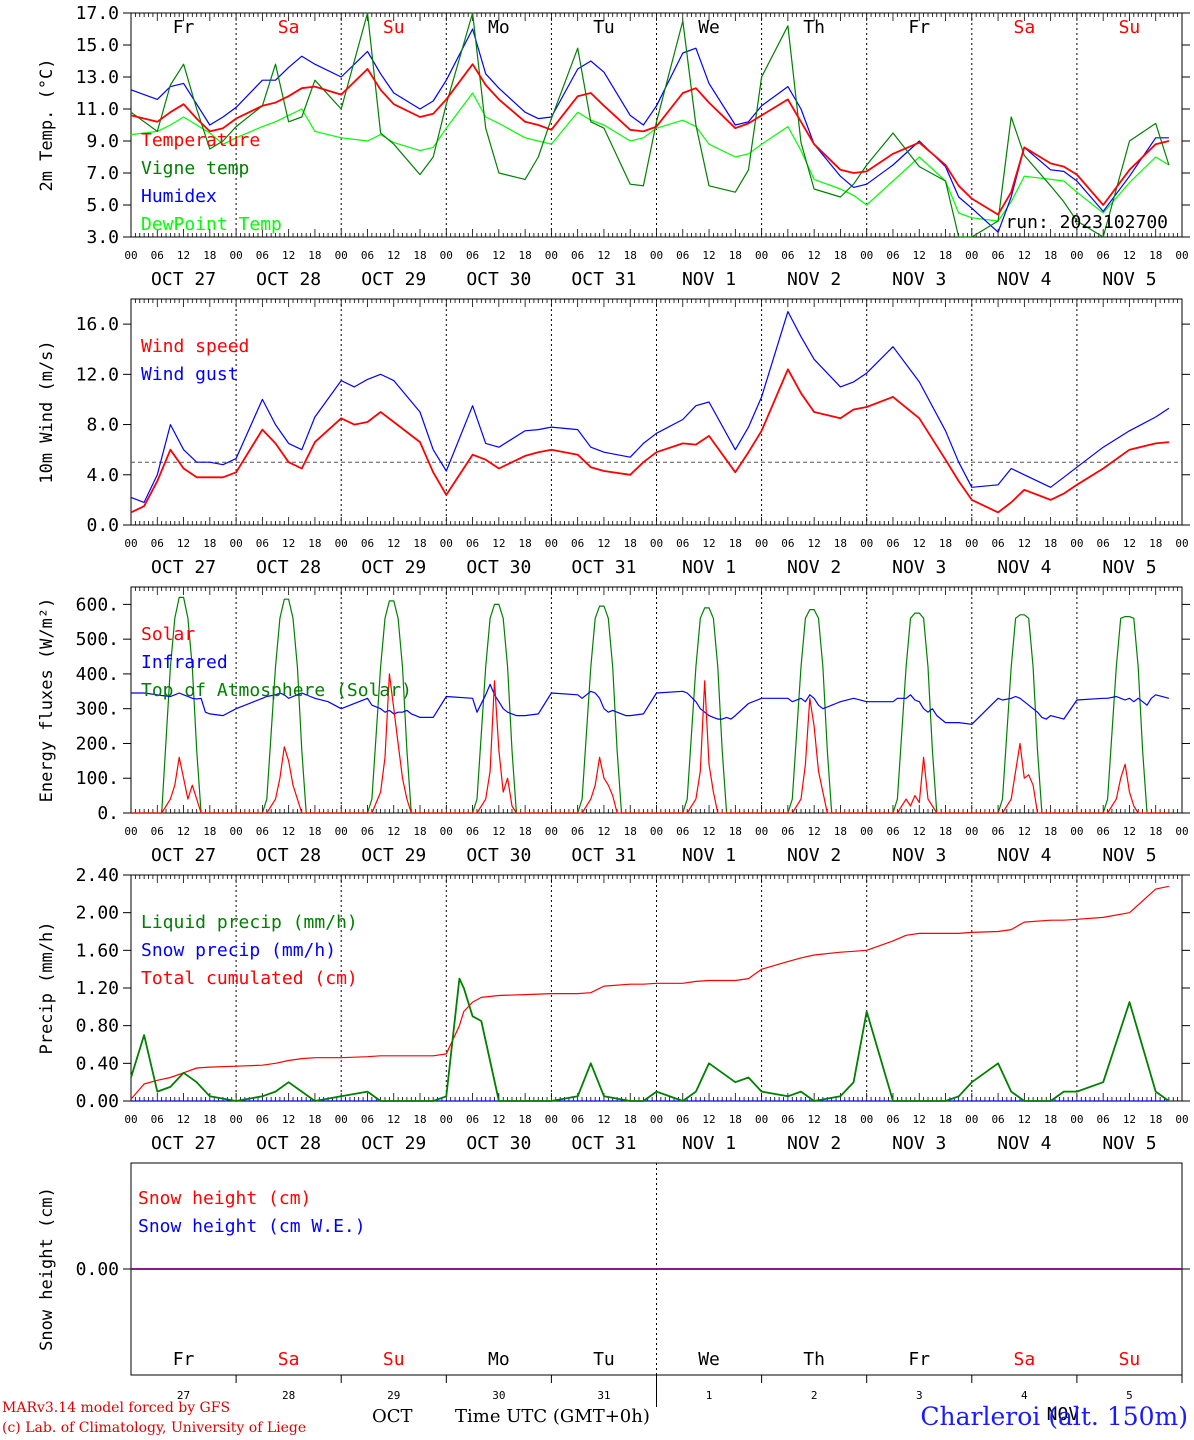 This screenshot has width=1194, height=1440. I want to click on date-label: OCT 30, so click(498, 279).